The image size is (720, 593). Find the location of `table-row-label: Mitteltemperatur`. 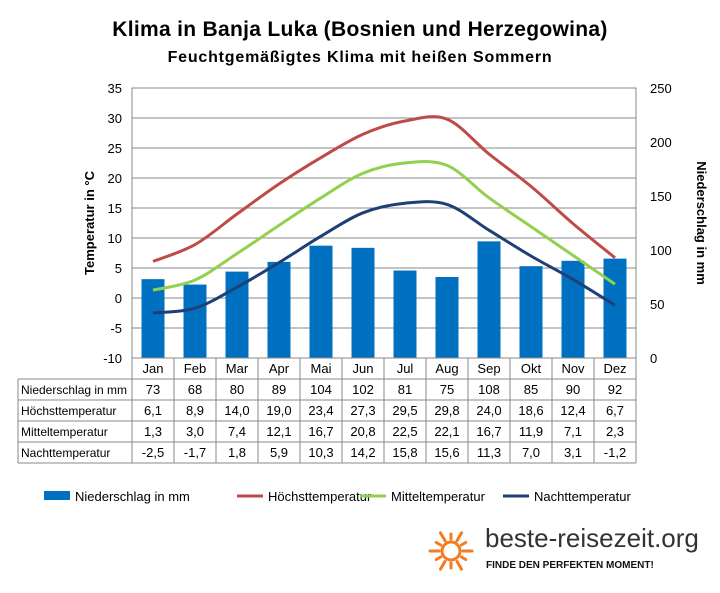

table-row-label: Mitteltemperatur is located at coordinates (64, 432).